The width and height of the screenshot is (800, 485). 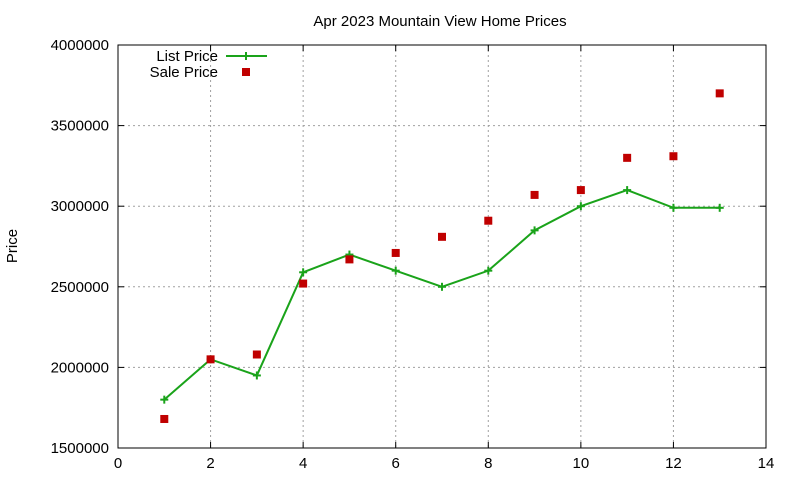 What do you see at coordinates (246, 72) in the screenshot?
I see `legend-square-marker` at bounding box center [246, 72].